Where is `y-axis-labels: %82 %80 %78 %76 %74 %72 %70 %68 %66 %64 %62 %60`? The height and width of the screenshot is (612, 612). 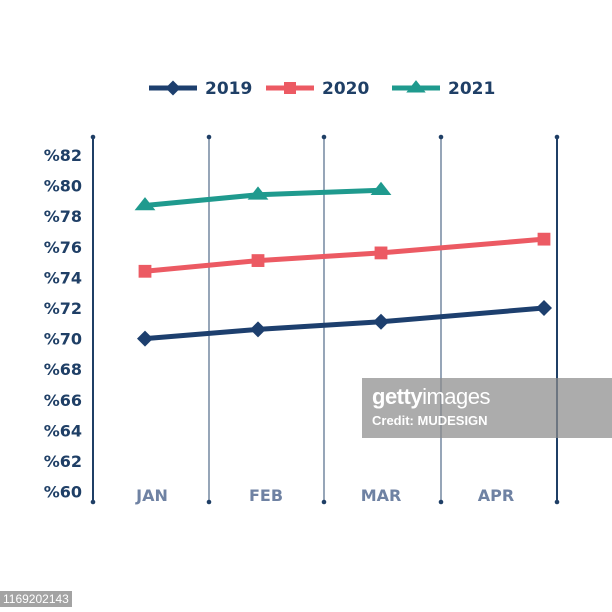
y-axis-labels: %82 %80 %78 %76 %74 %72 %70 %68 %66 %64 %62 %60 is located at coordinates (63, 324).